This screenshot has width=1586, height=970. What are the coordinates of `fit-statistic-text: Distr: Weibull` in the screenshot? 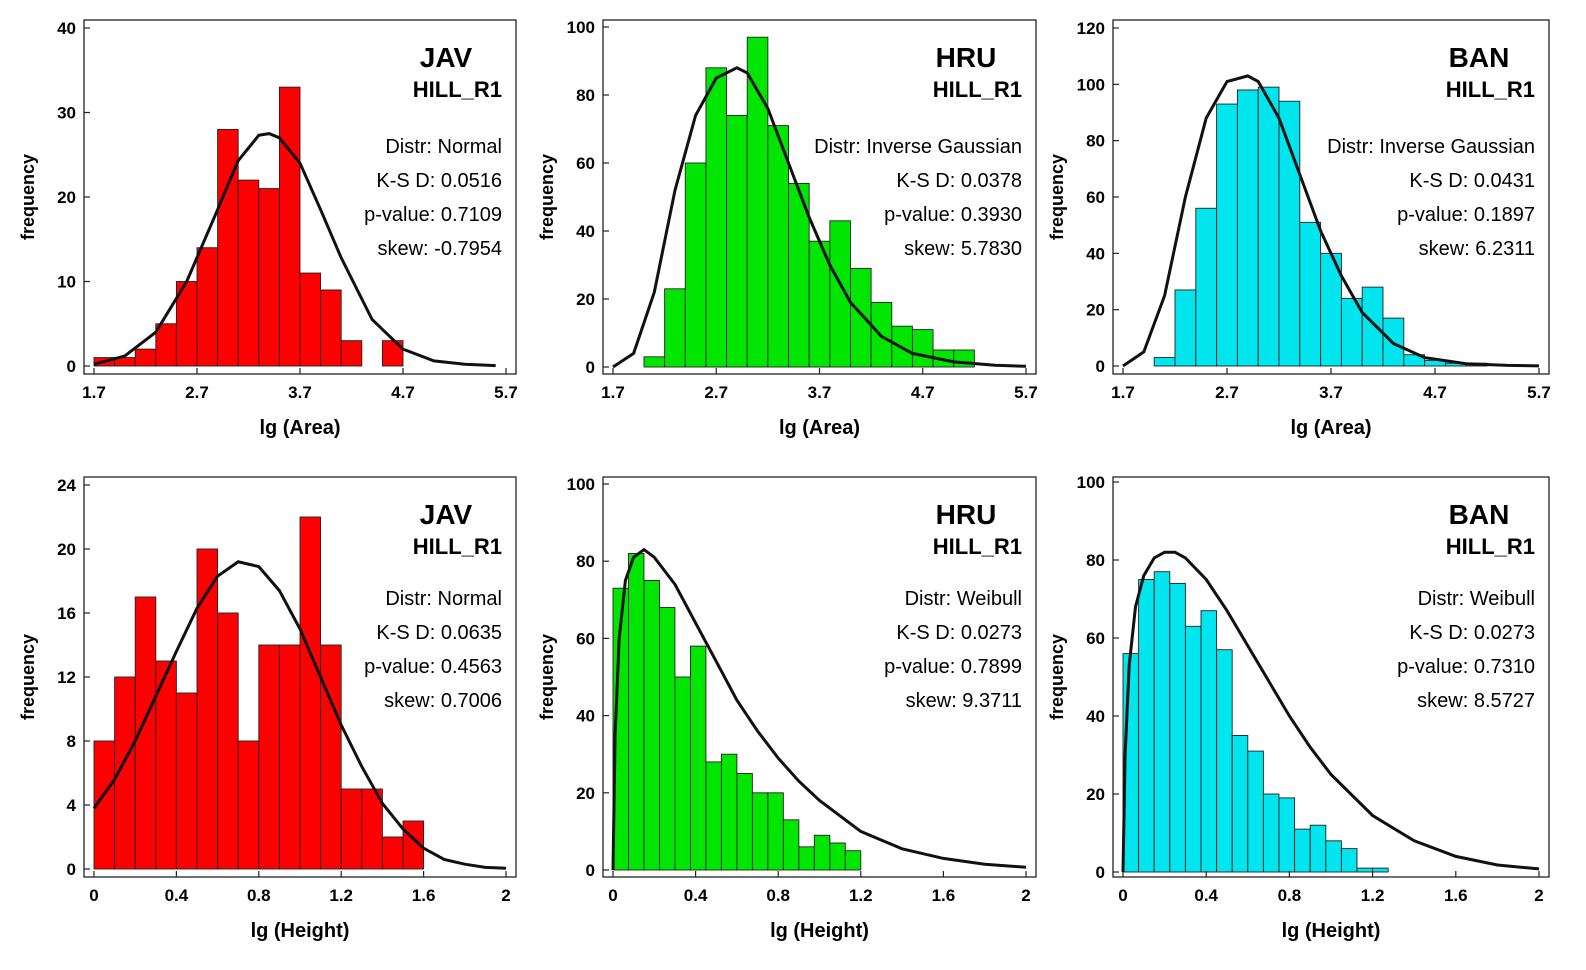 It's located at (1476, 599).